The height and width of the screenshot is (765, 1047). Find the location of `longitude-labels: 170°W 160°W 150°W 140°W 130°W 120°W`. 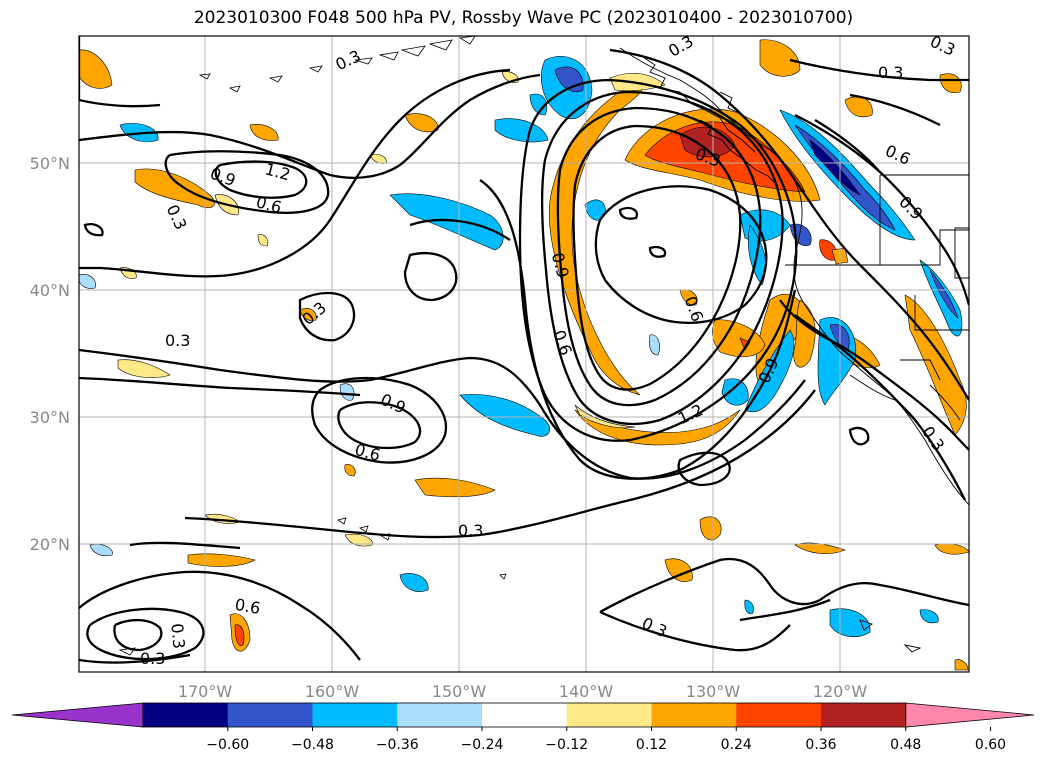

longitude-labels: 170°W 160°W 150°W 140°W 130°W 120°W is located at coordinates (523, 691).